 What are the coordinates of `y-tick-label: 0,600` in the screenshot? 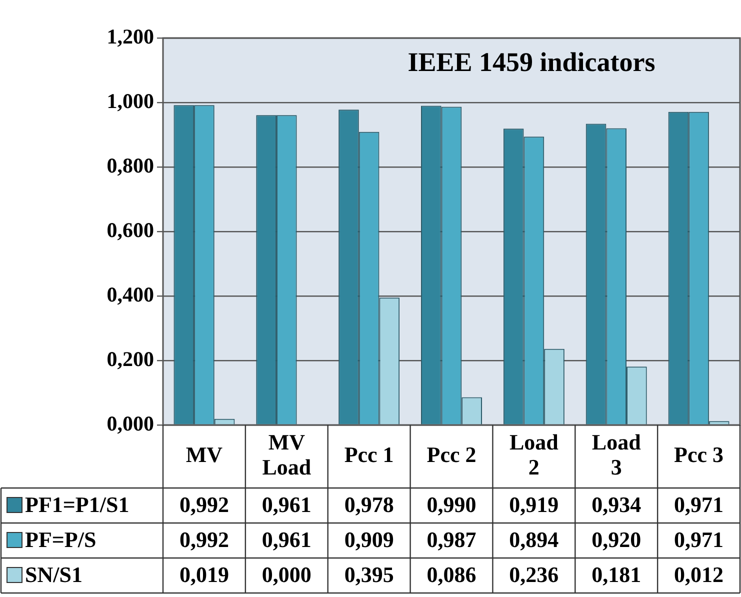 It's located at (130, 230).